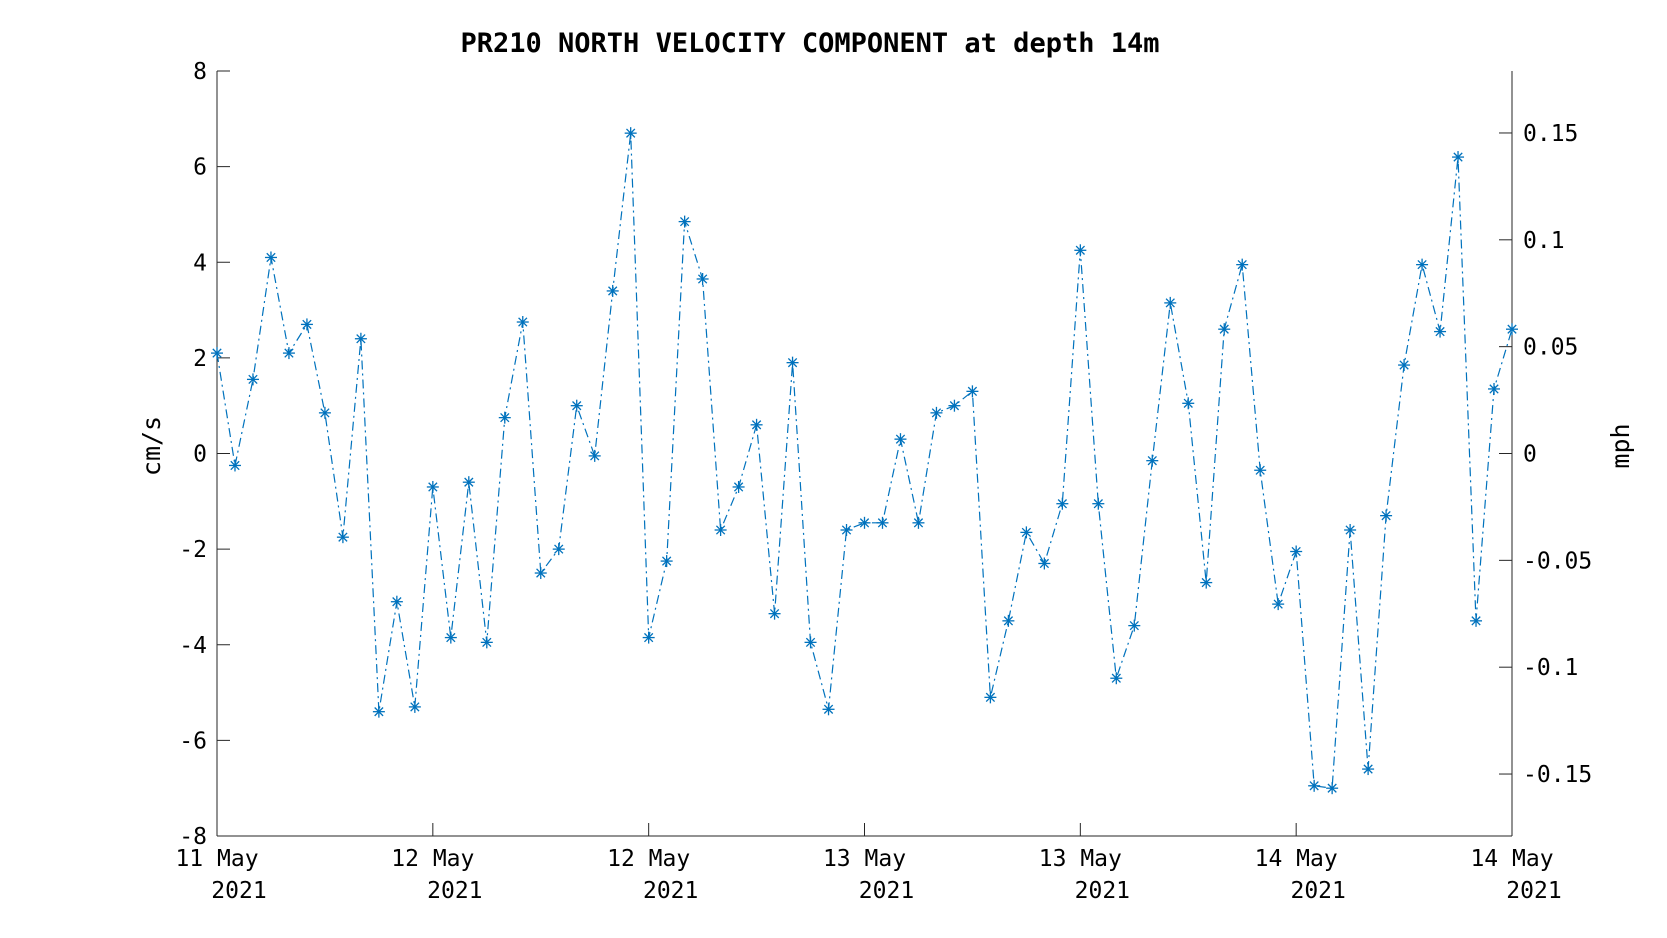 This screenshot has width=1667, height=938. I want to click on y2-tick-label: 0.1, so click(1544, 241).